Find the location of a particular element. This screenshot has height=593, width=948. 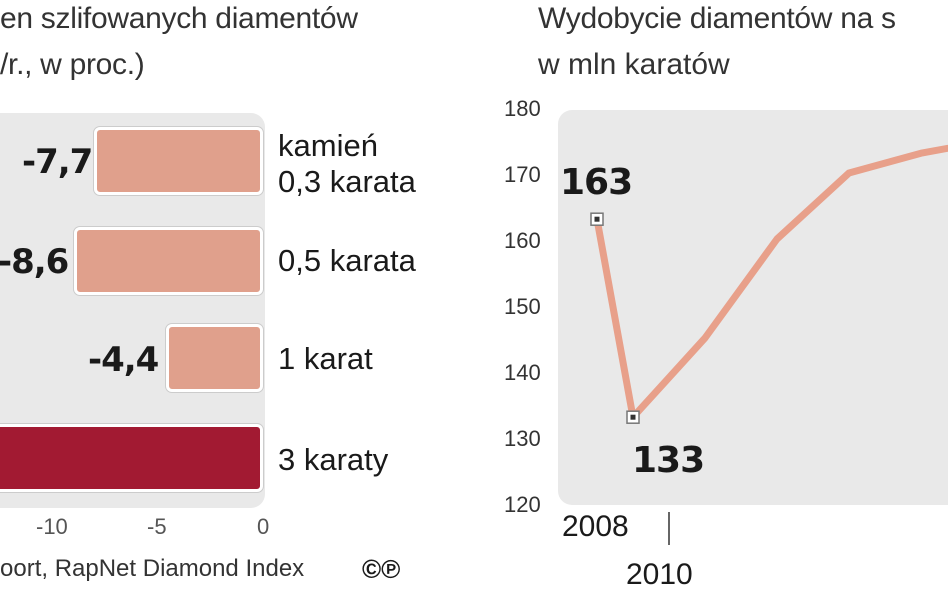

right-chart-title-line2: w mln karatów is located at coordinates (634, 64).